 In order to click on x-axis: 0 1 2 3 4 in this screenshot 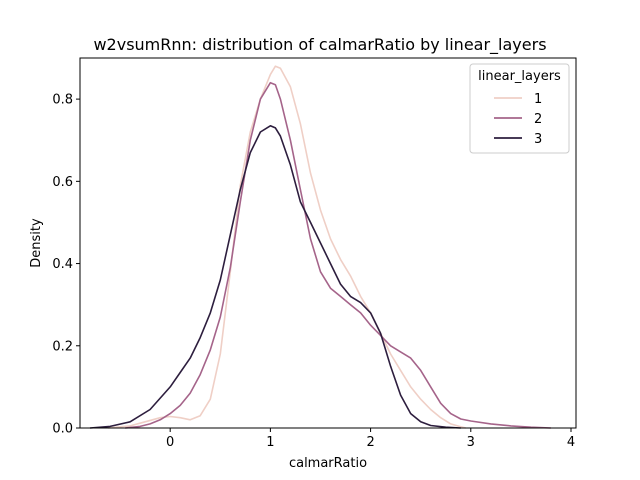, I will do `click(370, 439)`.